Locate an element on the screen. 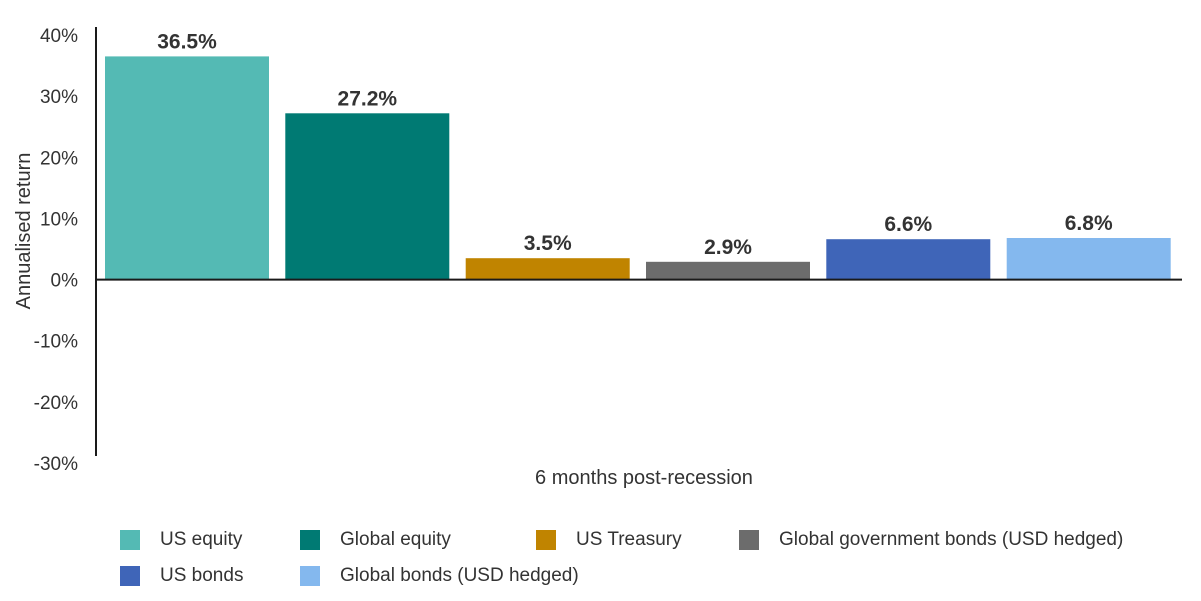 This screenshot has height=601, width=1201. legend-item-global-equity: Global equity is located at coordinates (418, 540).